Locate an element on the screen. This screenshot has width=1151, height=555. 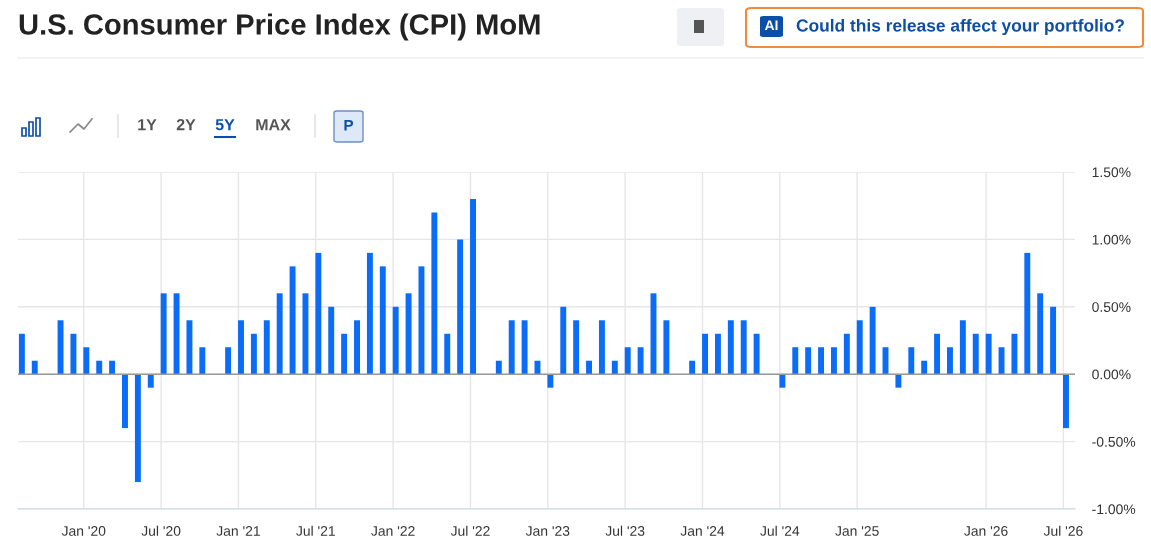
y-tick-label: 1.50% is located at coordinates (1111, 172).